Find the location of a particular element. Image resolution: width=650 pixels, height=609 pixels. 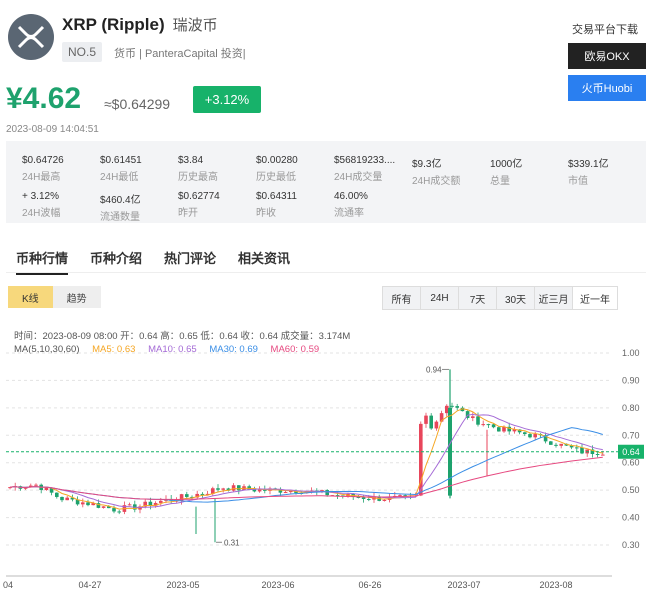

ma60-value: MA60: 0.59 is located at coordinates (295, 349).